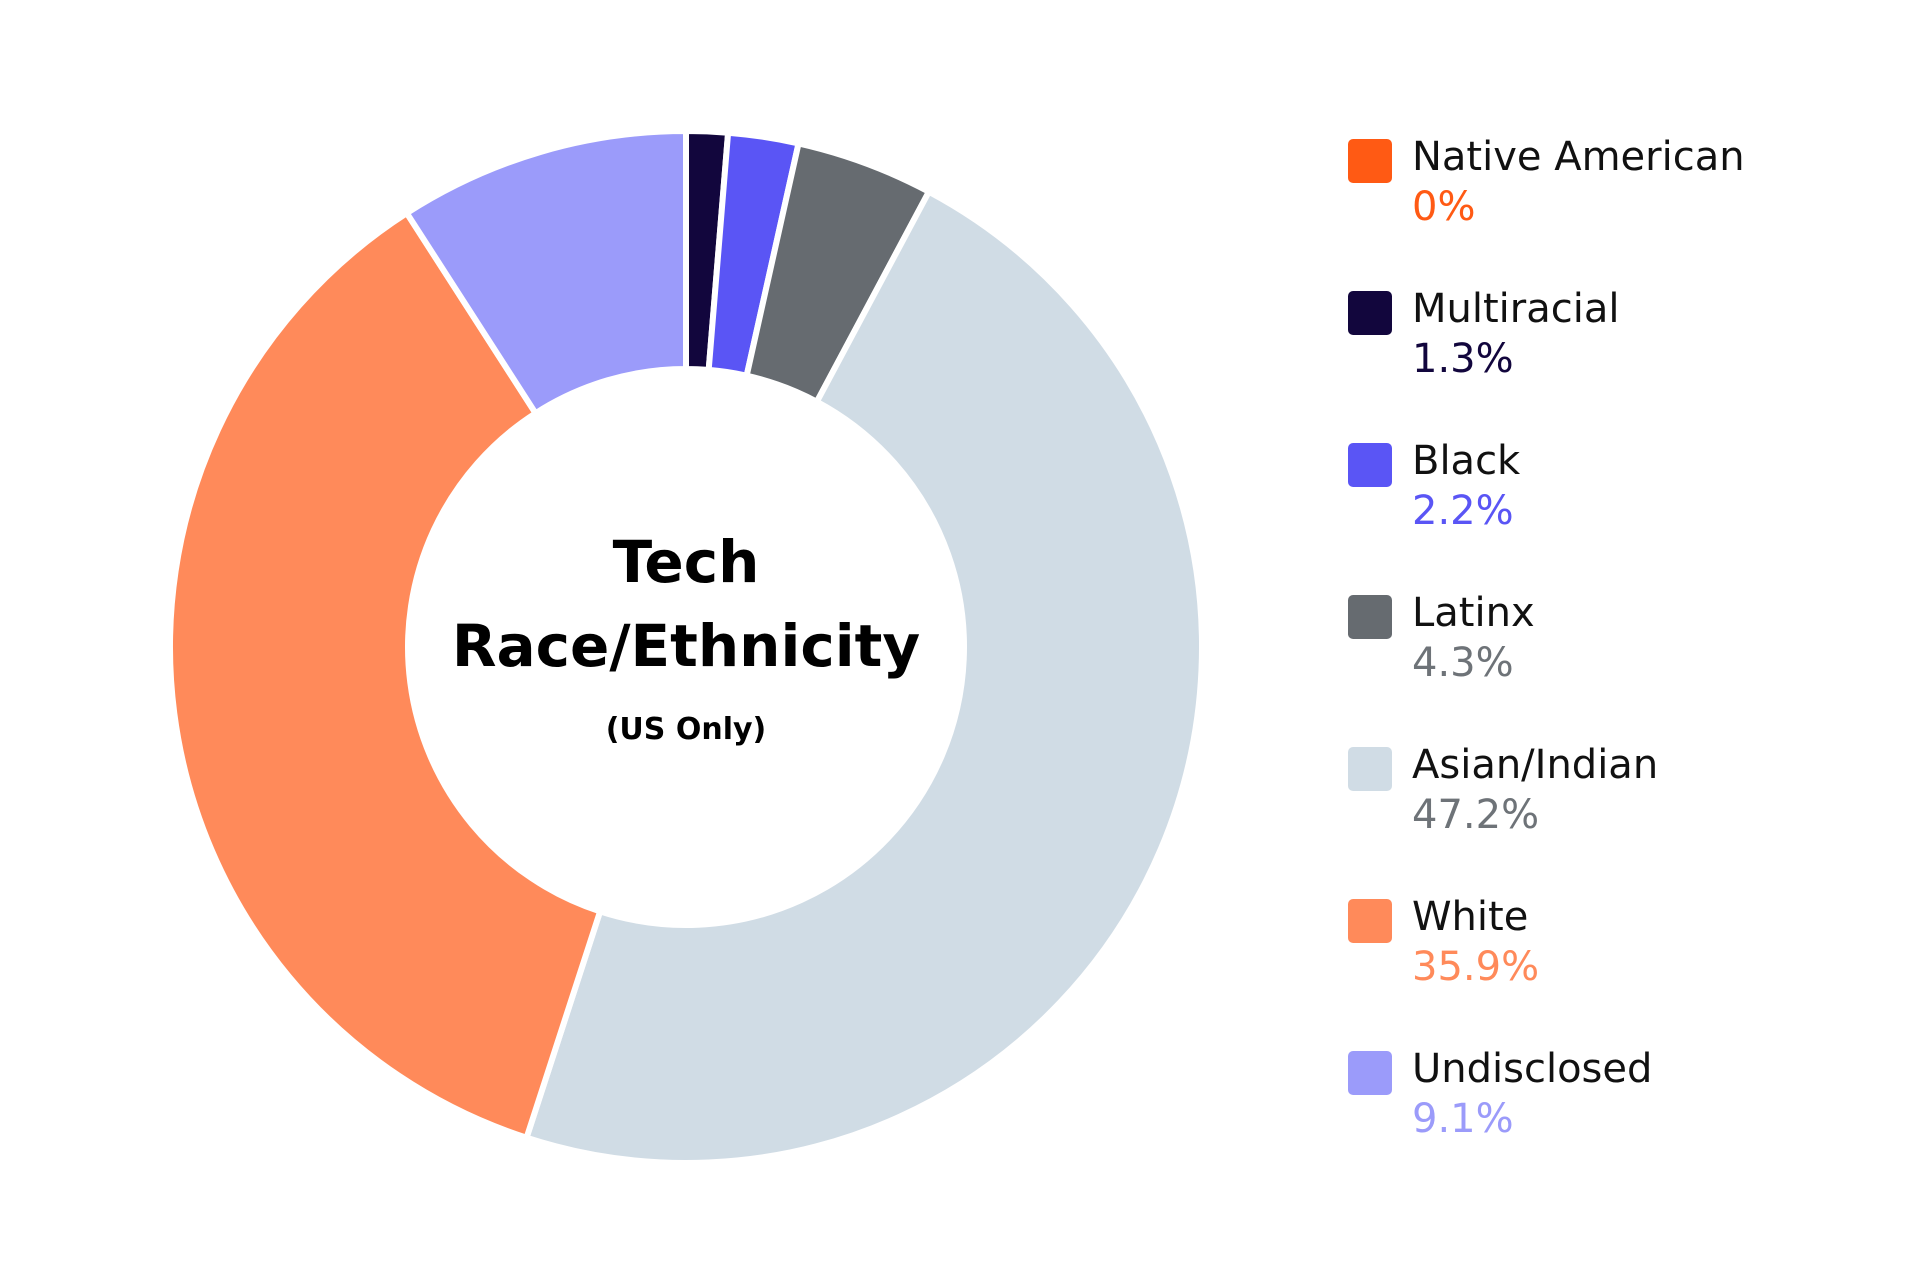 This screenshot has width=1921, height=1280. I want to click on legend-value: 1.3%, so click(1463, 359).